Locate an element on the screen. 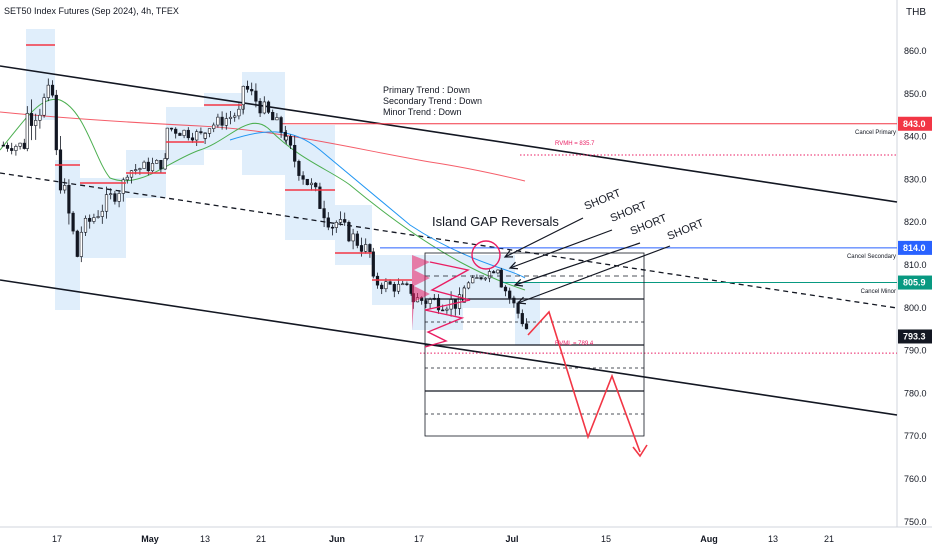 This screenshot has width=932, height=550. trend-text-secondary: Secondary Trend : Down is located at coordinates (432, 101).